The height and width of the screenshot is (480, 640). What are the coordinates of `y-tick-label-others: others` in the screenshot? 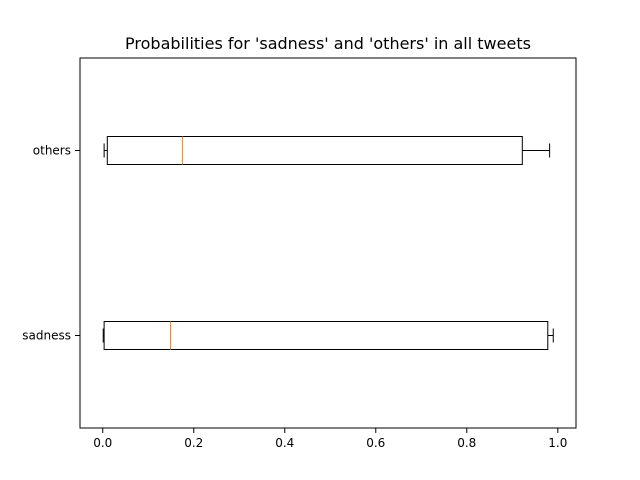 It's located at (52, 151).